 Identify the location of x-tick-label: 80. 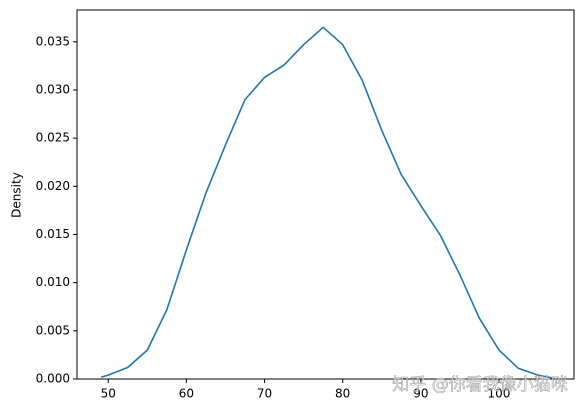
(342, 394).